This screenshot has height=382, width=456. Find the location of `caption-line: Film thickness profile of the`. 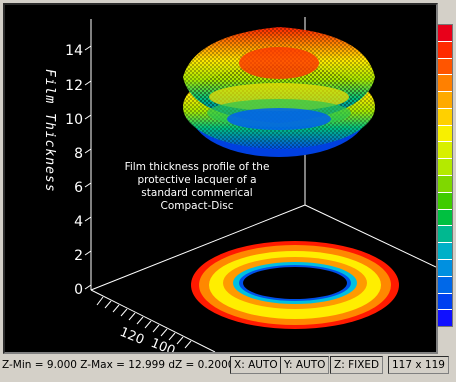

caption-line: Film thickness profile of the is located at coordinates (197, 167).